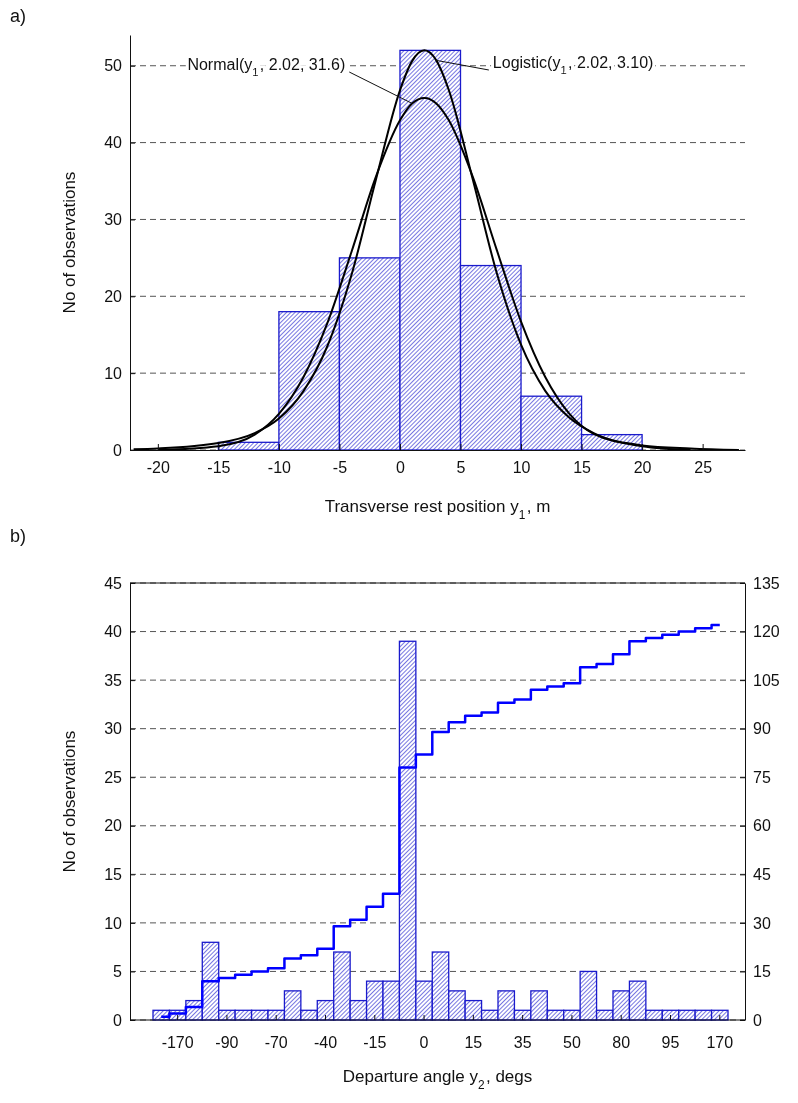 This screenshot has width=798, height=1103. What do you see at coordinates (762, 923) in the screenshot?
I see `y2-tick-label: 30` at bounding box center [762, 923].